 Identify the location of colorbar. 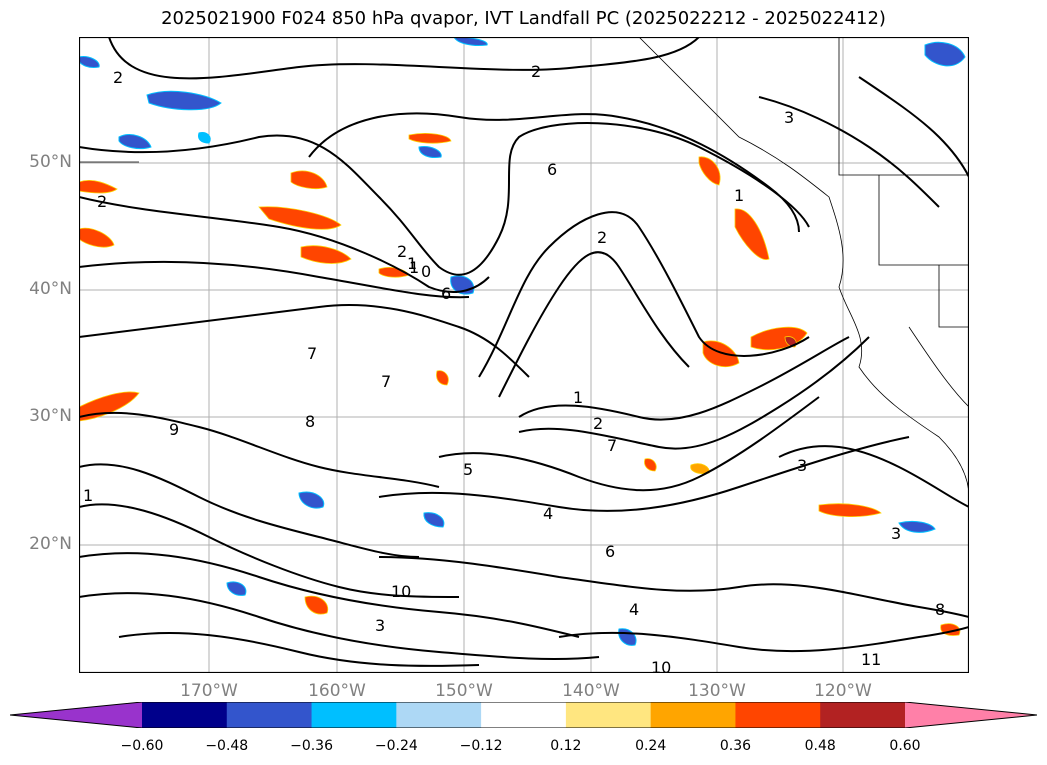
(523, 715).